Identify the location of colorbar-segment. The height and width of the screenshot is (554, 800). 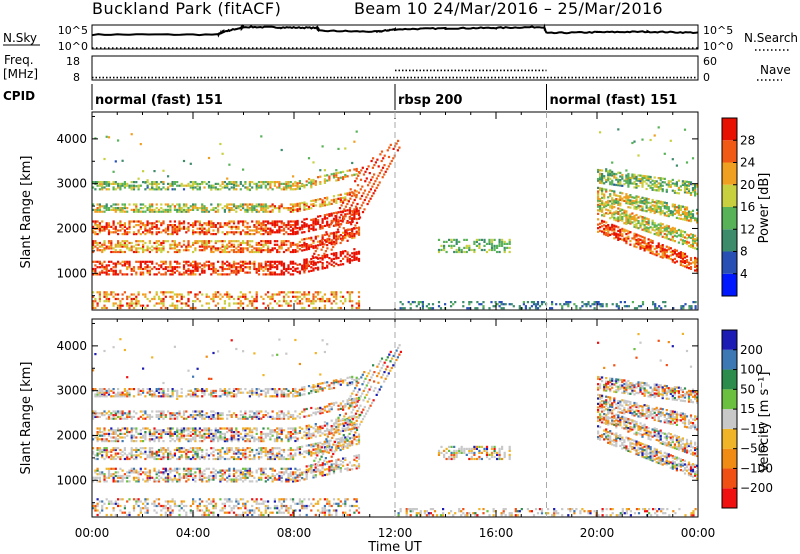
(729, 129).